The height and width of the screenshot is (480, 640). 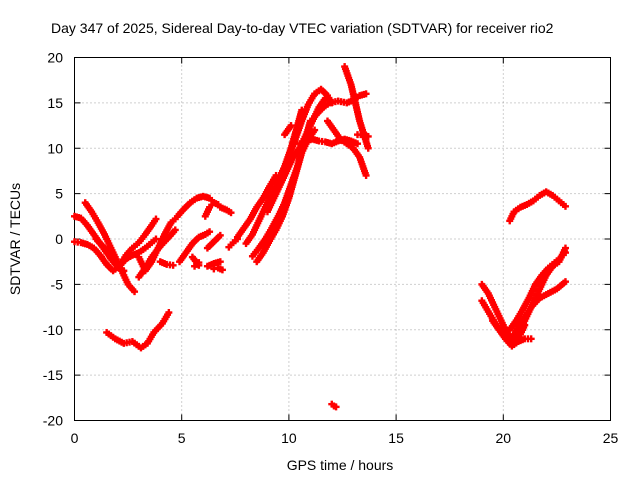 I want to click on y-tick-label: 10, so click(x=55, y=148).